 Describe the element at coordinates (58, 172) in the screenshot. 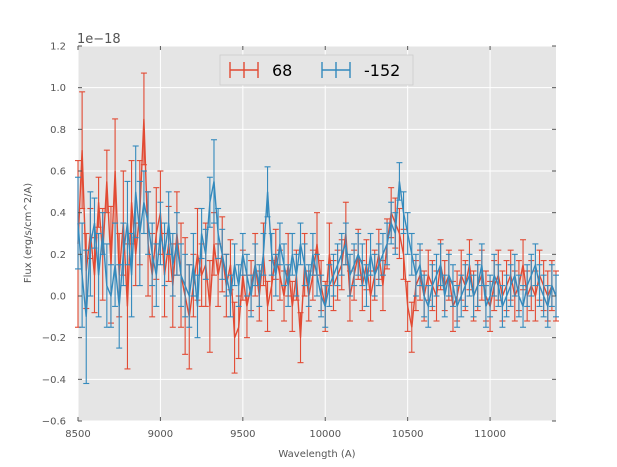

I see `y-tick-label: 0.6` at that location.